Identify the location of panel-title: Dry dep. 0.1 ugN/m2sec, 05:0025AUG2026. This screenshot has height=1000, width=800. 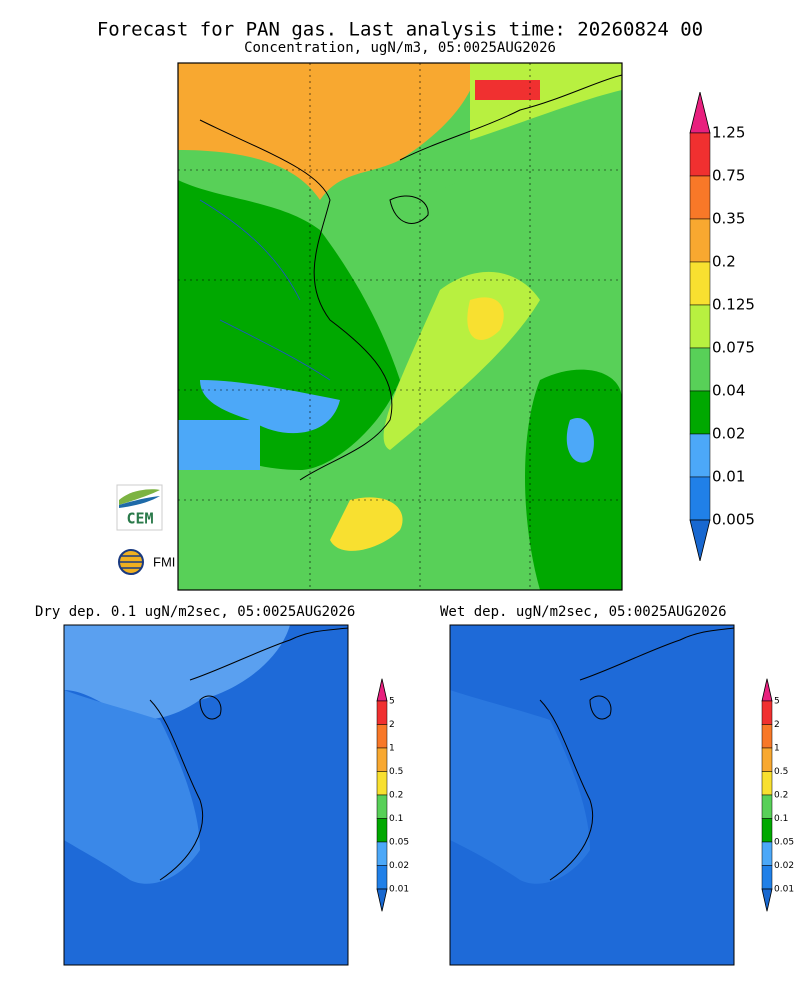
(195, 612).